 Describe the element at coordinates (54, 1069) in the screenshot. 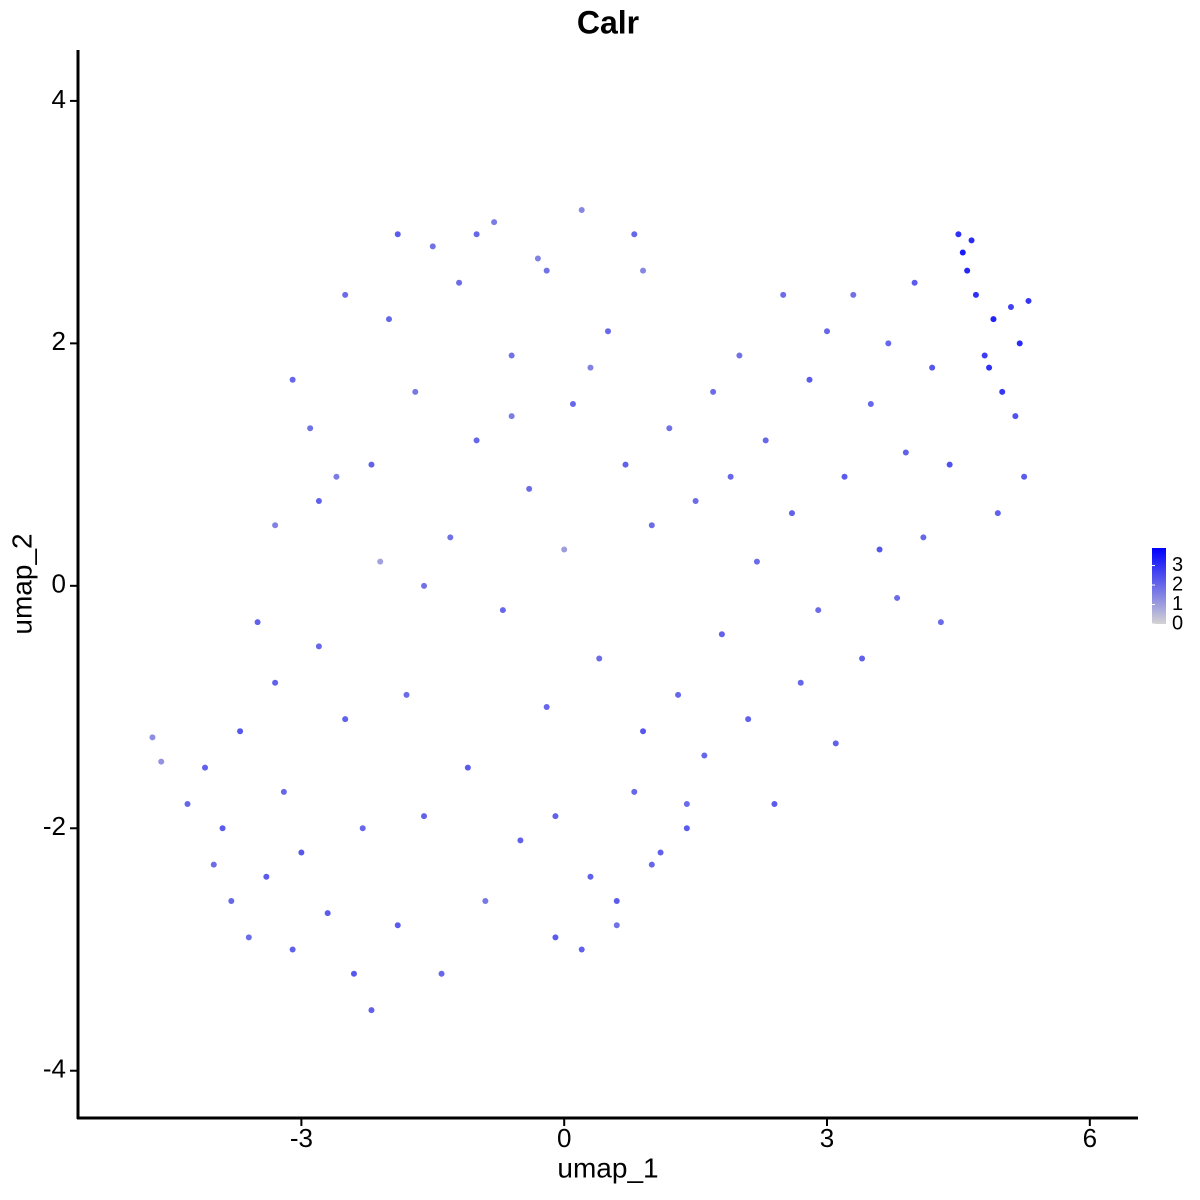

I see `y-tick-label: -4` at that location.